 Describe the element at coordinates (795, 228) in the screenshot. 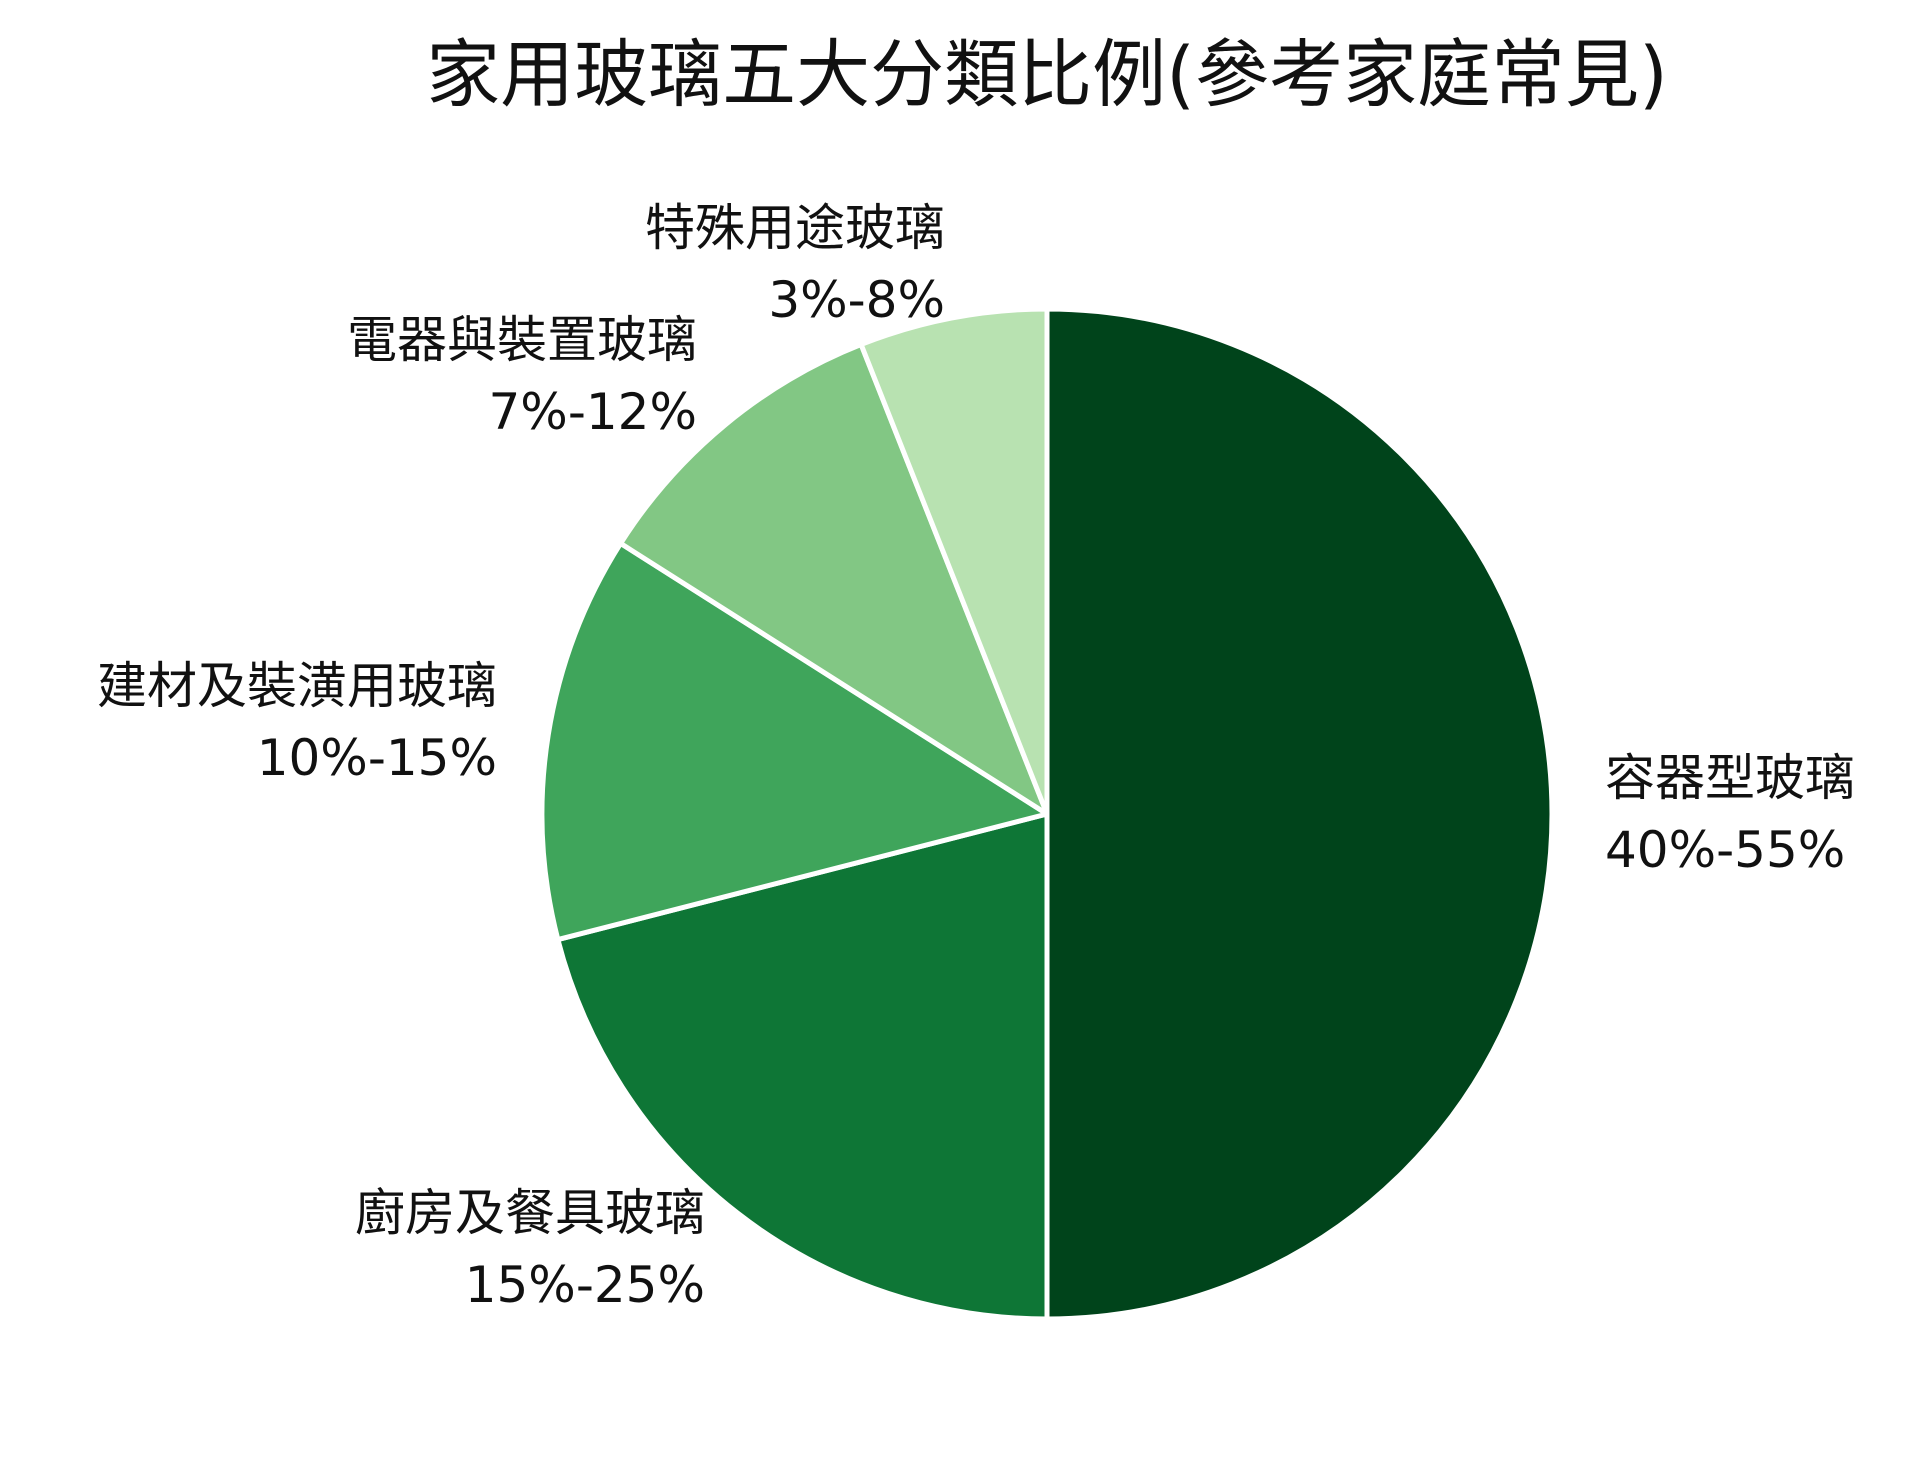

I see `slice-label-name-5: 特殊用途玻璃` at that location.